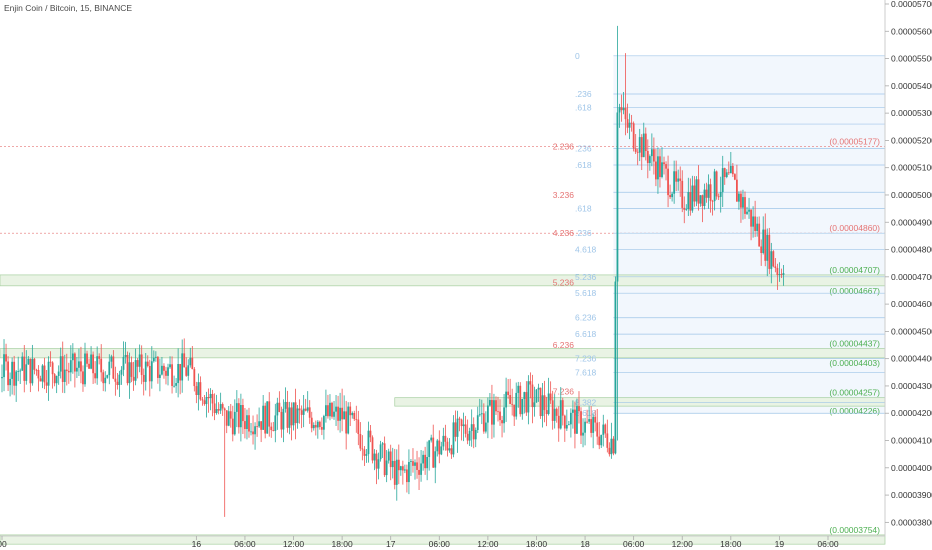  What do you see at coordinates (911, 140) in the screenshot?
I see `price-axis-label: 0.00005200` at bounding box center [911, 140].